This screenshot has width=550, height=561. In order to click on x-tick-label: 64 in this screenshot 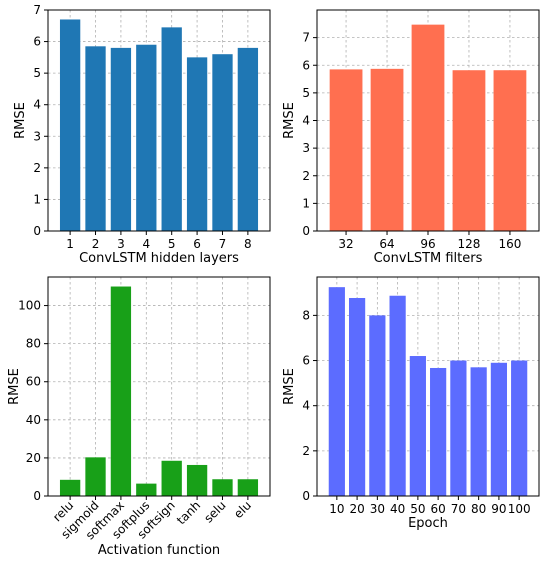, I will do `click(386, 244)`.